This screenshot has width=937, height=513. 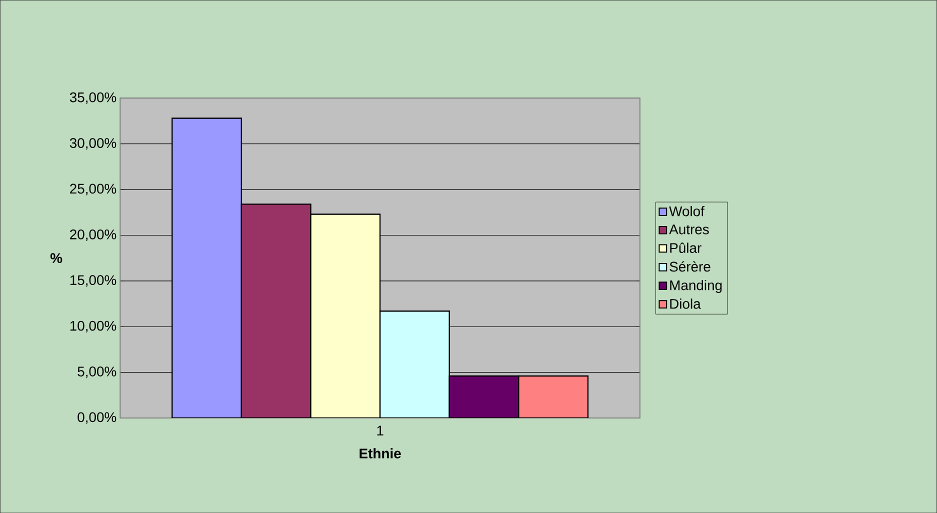 What do you see at coordinates (93, 235) in the screenshot?
I see `y-tick-label: 20,00%` at bounding box center [93, 235].